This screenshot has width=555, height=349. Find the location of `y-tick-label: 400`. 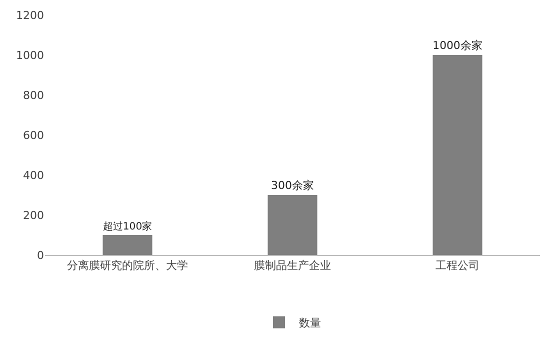

y-tick-label: 400 is located at coordinates (33, 175).